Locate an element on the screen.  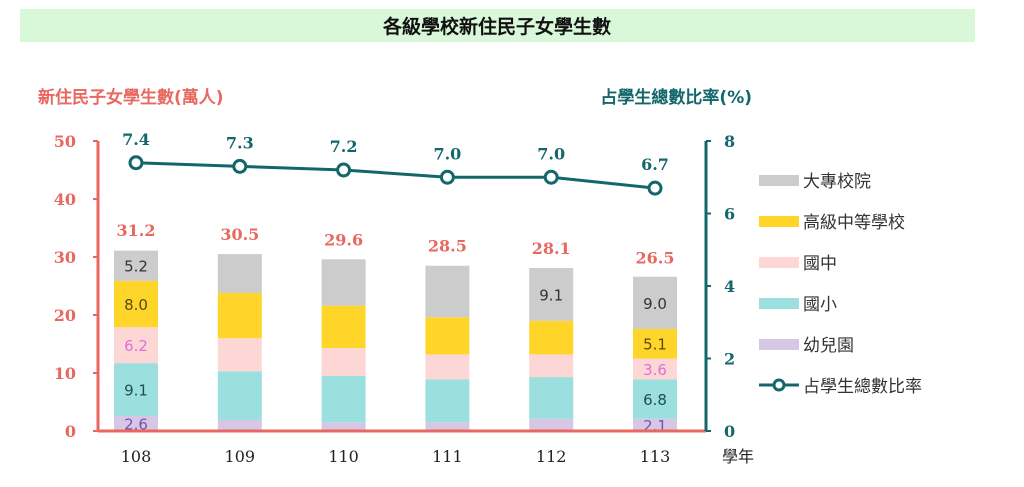
bar-value-label: 6.2 is located at coordinates (136, 346).